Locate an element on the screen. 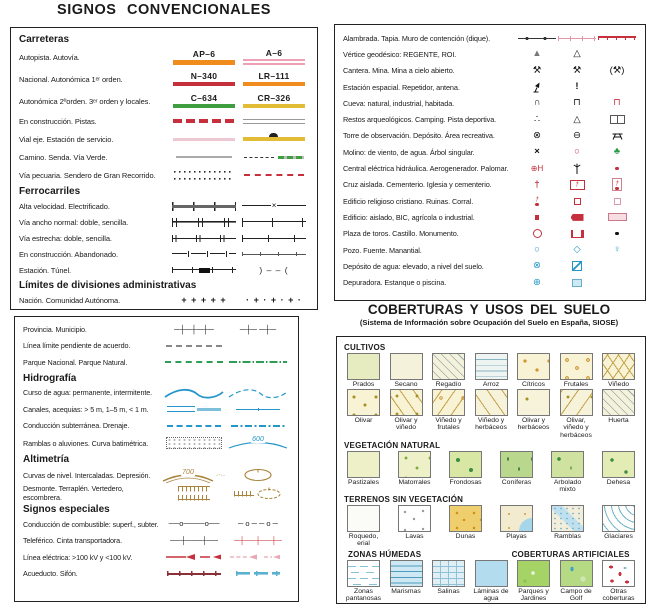  high-speed-rail-symbol is located at coordinates (204, 206).